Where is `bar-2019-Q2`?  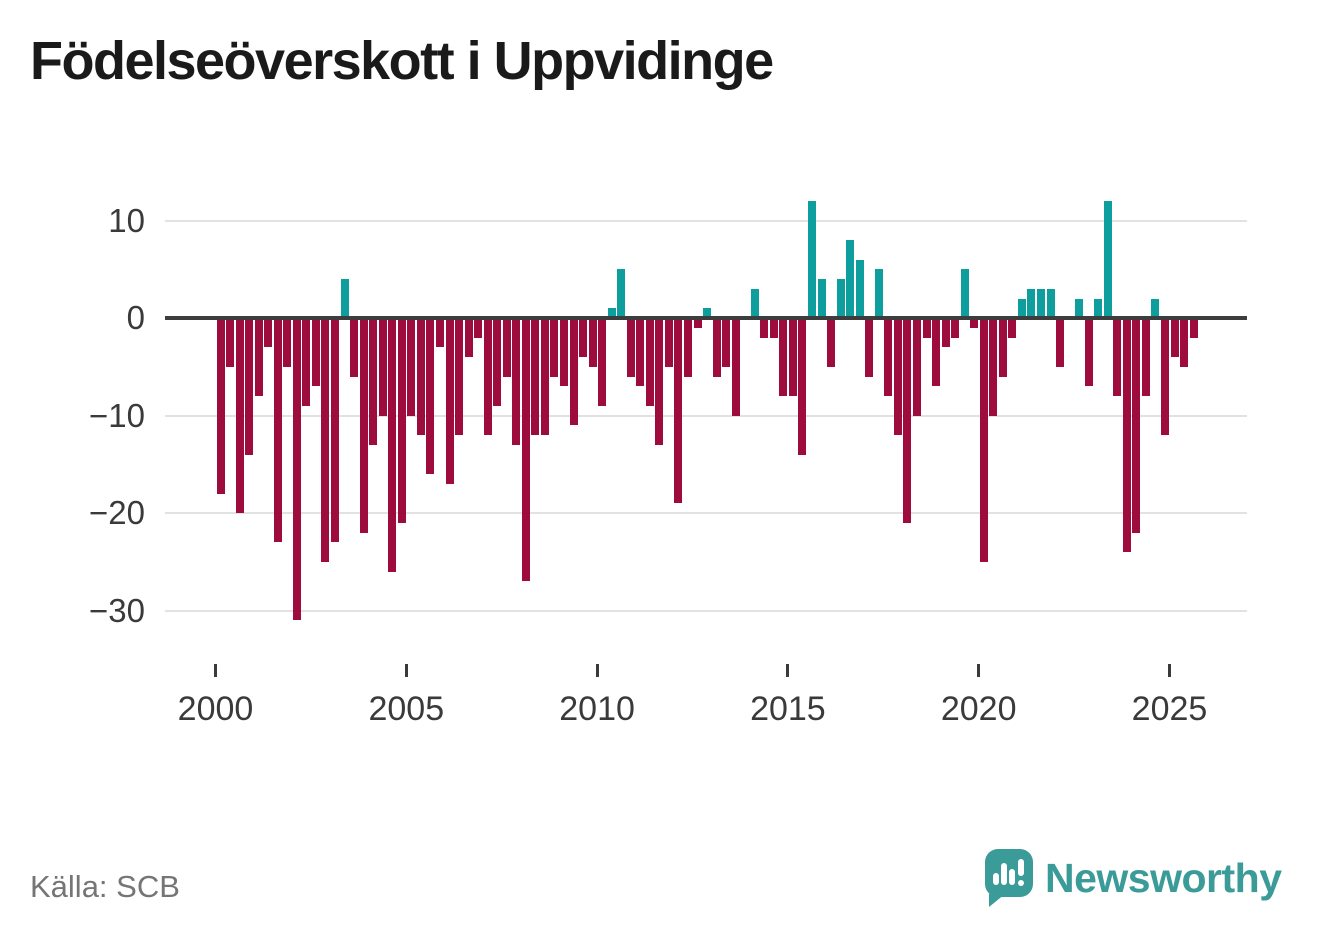 bar-2019-Q2 is located at coordinates (955, 328).